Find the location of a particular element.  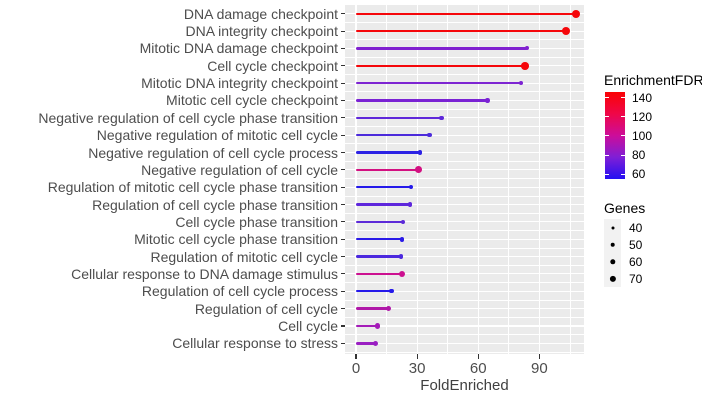

color-legend: 140 120 100 80 60 is located at coordinates (652, 136).